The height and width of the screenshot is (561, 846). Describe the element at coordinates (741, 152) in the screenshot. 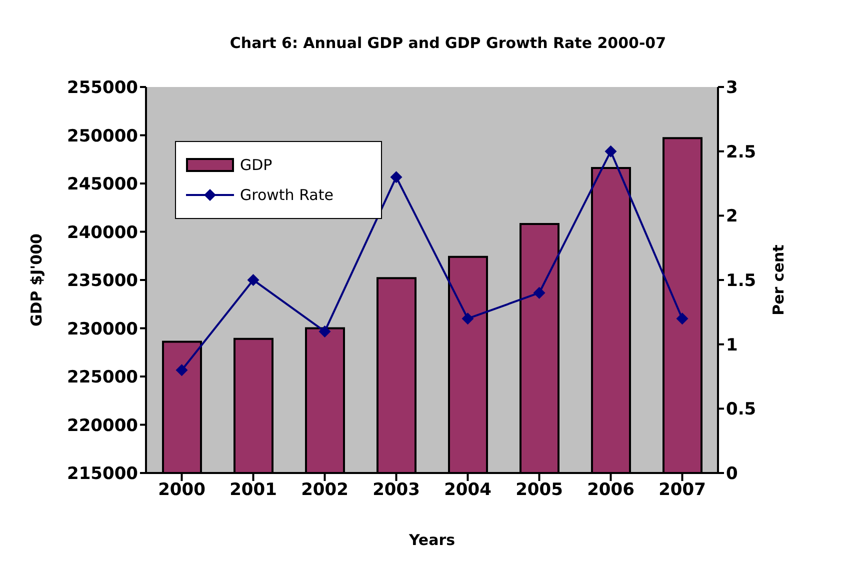

I see `y2-tick-label: 2.5` at that location.